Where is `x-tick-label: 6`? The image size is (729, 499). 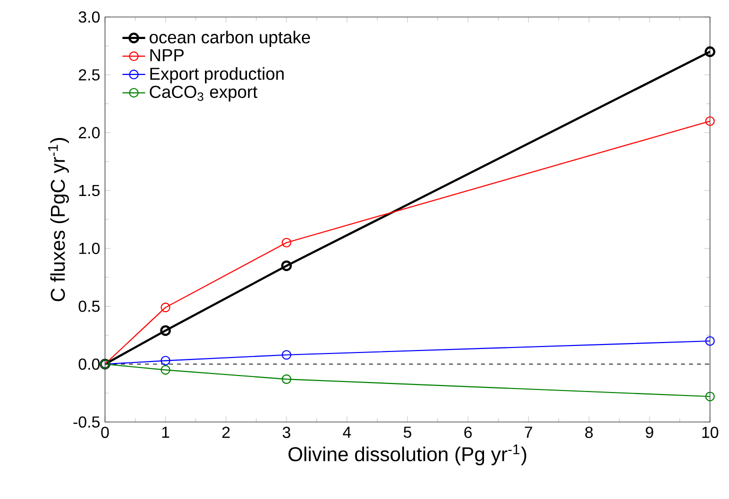 x-tick-label: 6 is located at coordinates (468, 432).